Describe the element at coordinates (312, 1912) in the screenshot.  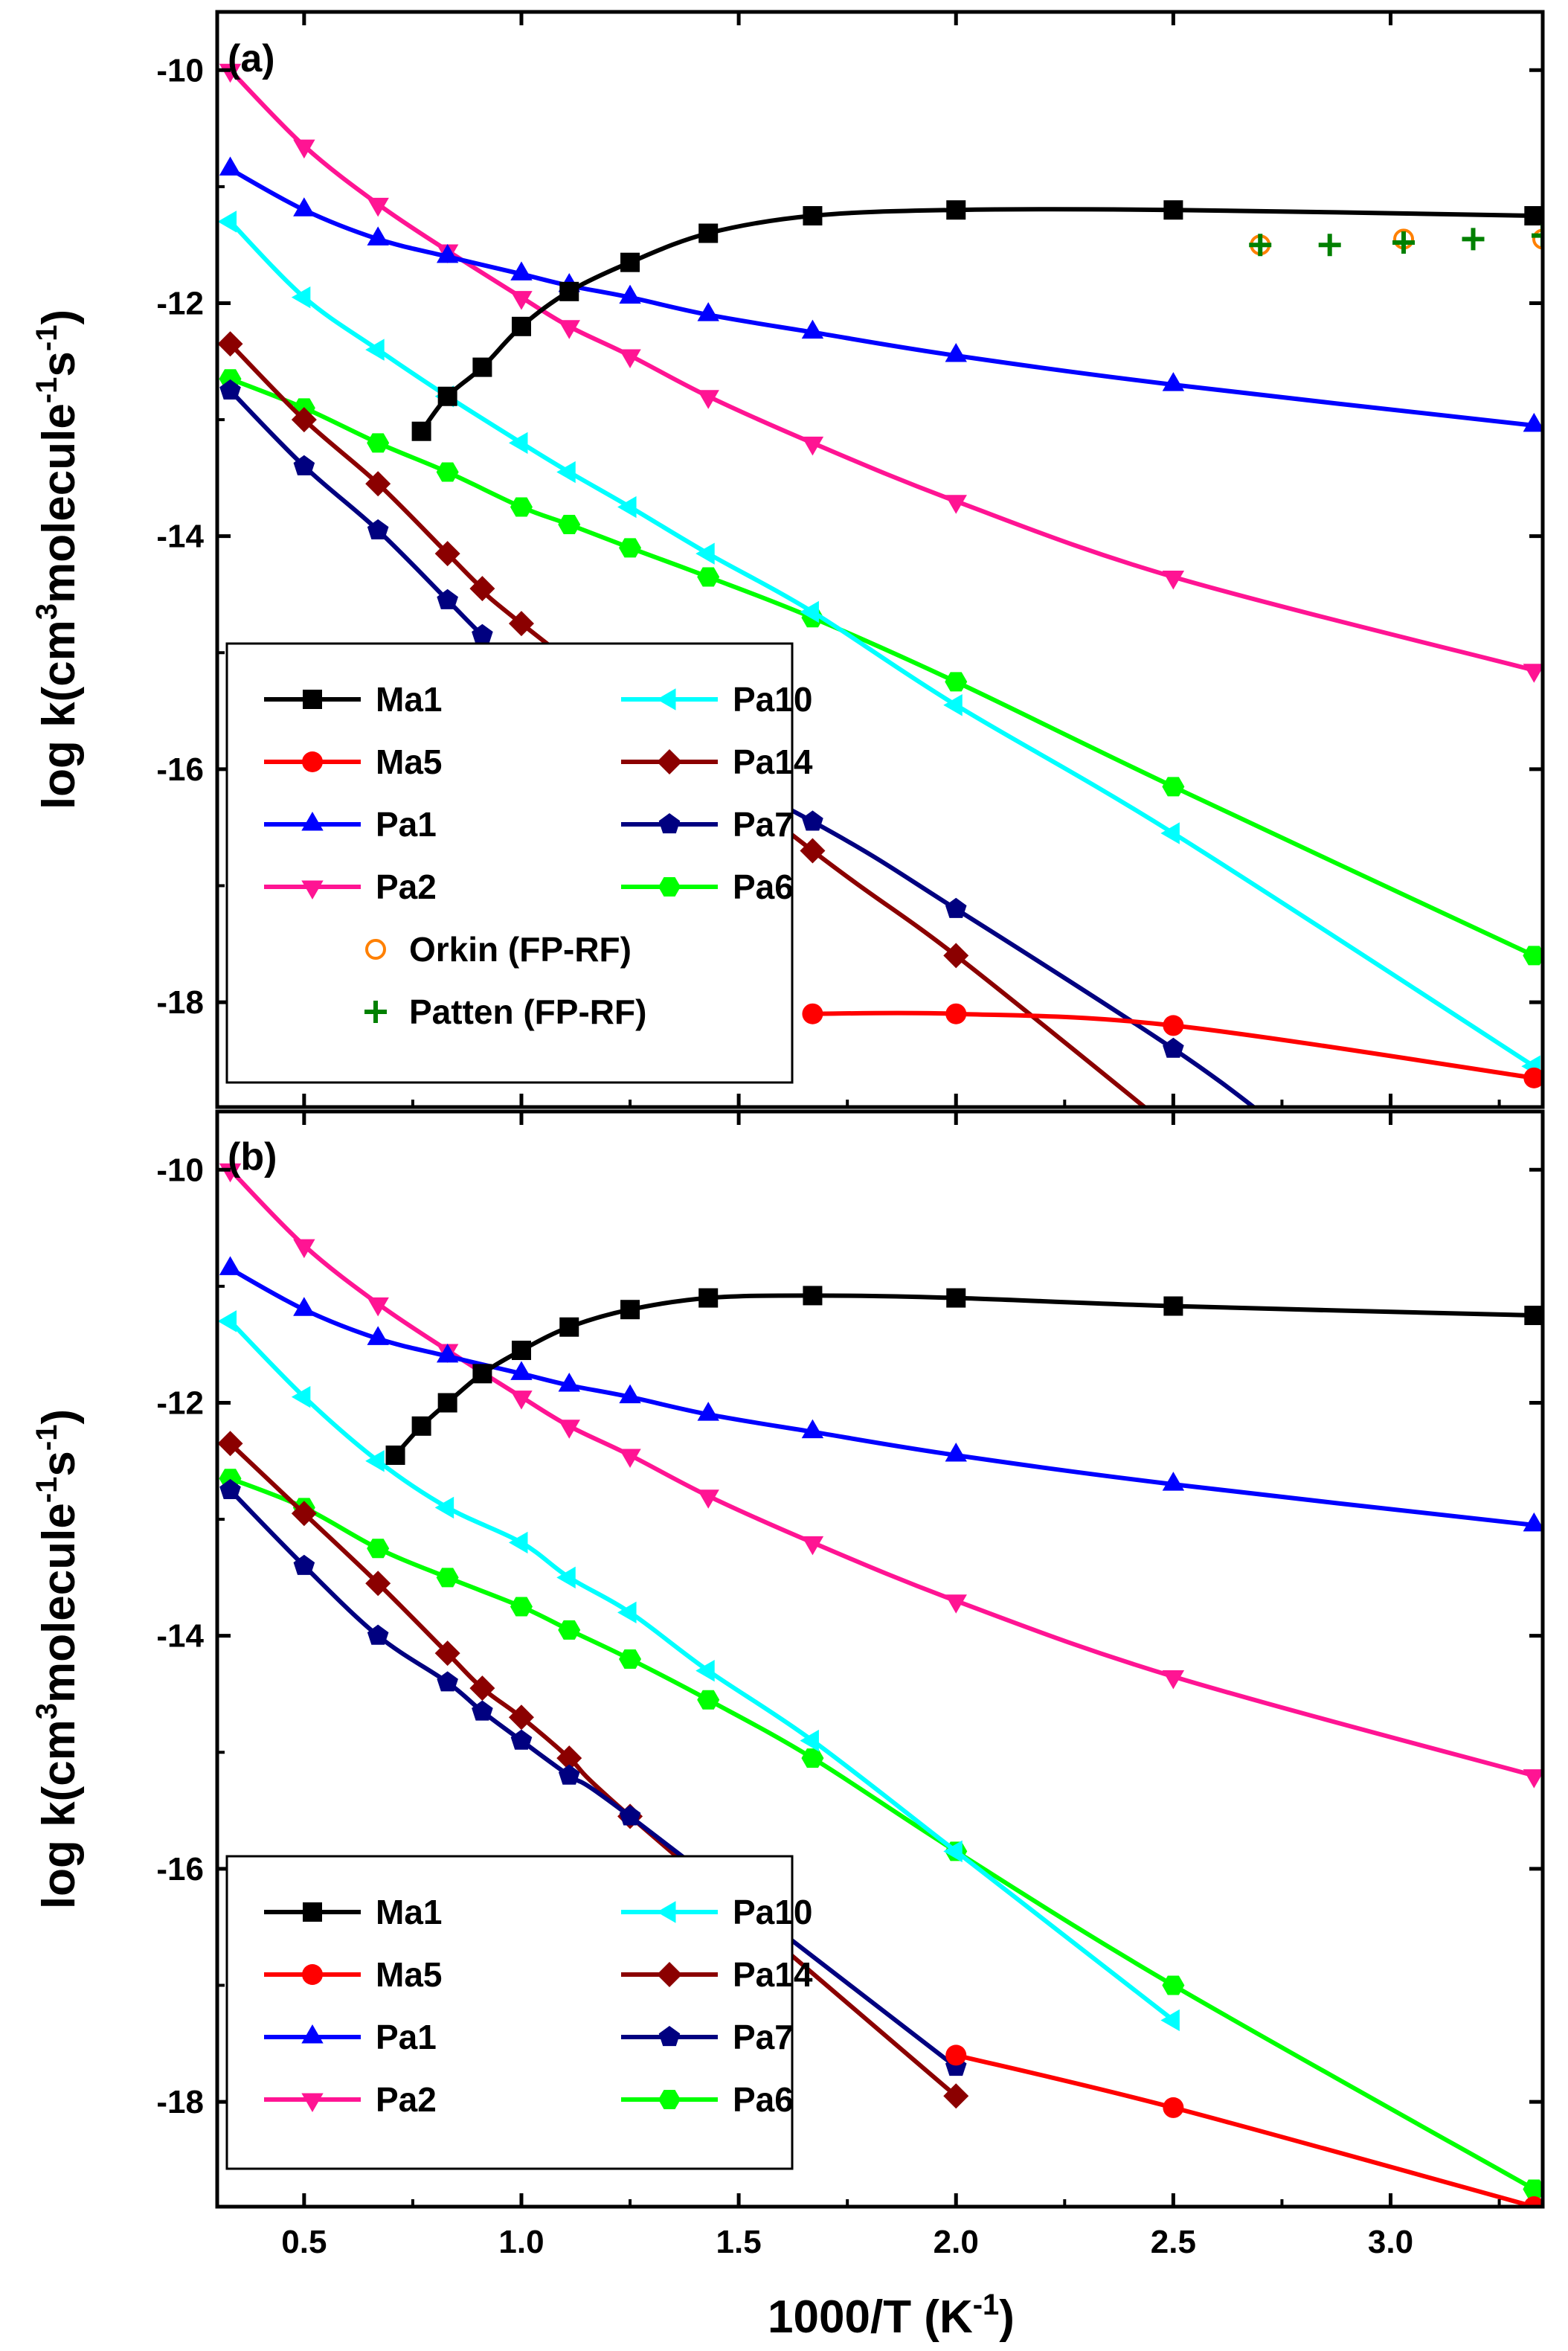
I see `legend-marker-ma1-b` at that location.